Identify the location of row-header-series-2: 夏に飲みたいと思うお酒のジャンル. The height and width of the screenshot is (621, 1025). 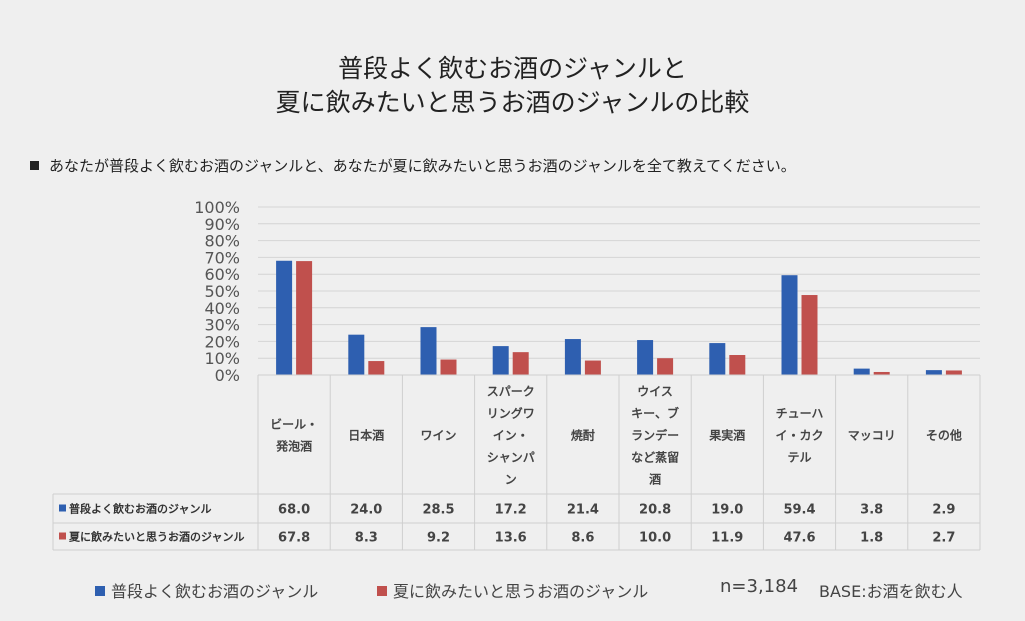
(156, 537).